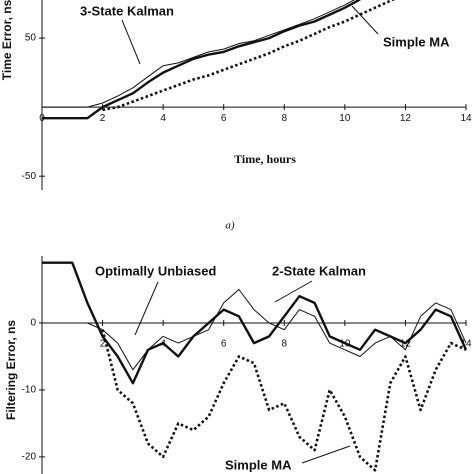  I want to click on y-tick-label: -20, so click(29, 457).